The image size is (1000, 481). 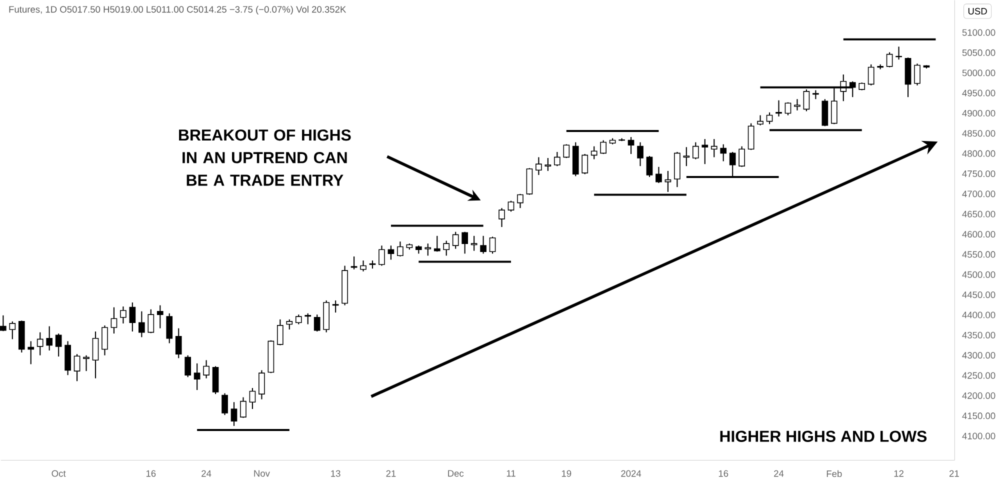 I want to click on y-tick-label: 4150.00, so click(x=979, y=415).